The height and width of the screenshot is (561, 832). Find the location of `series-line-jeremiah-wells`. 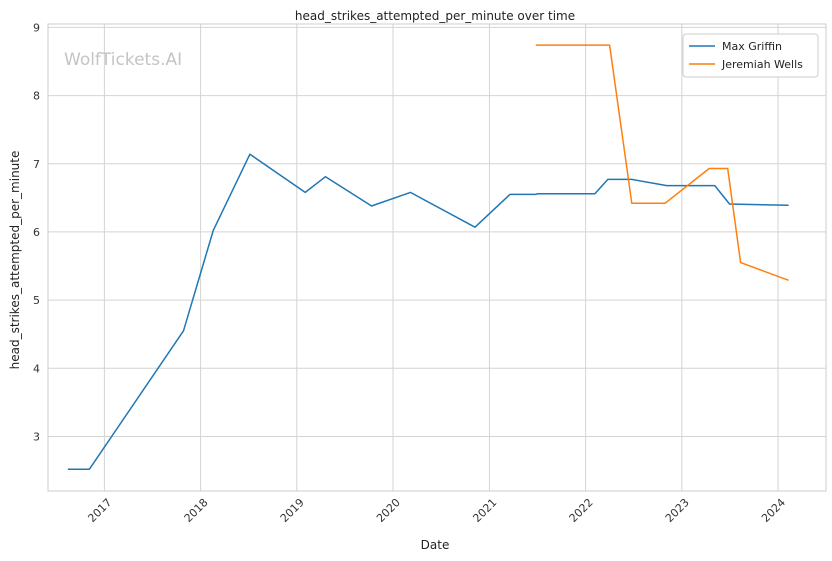

series-line-jeremiah-wells is located at coordinates (662, 163).